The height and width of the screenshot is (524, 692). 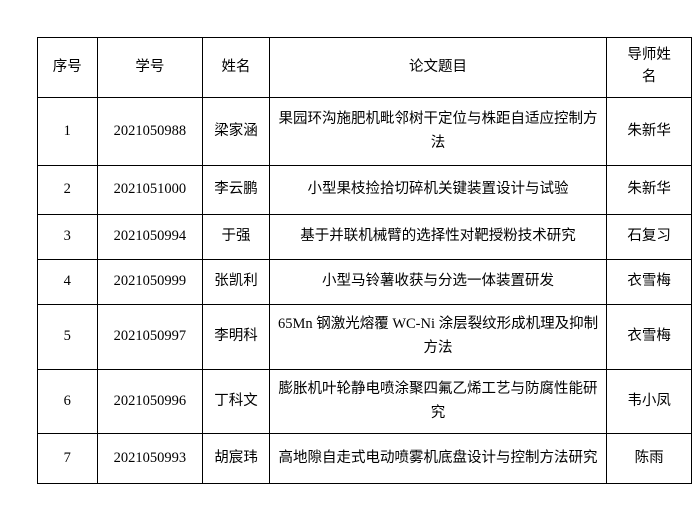 I want to click on cell-title: 小型马铃薯收获与分选一体装置研发, so click(x=438, y=282).